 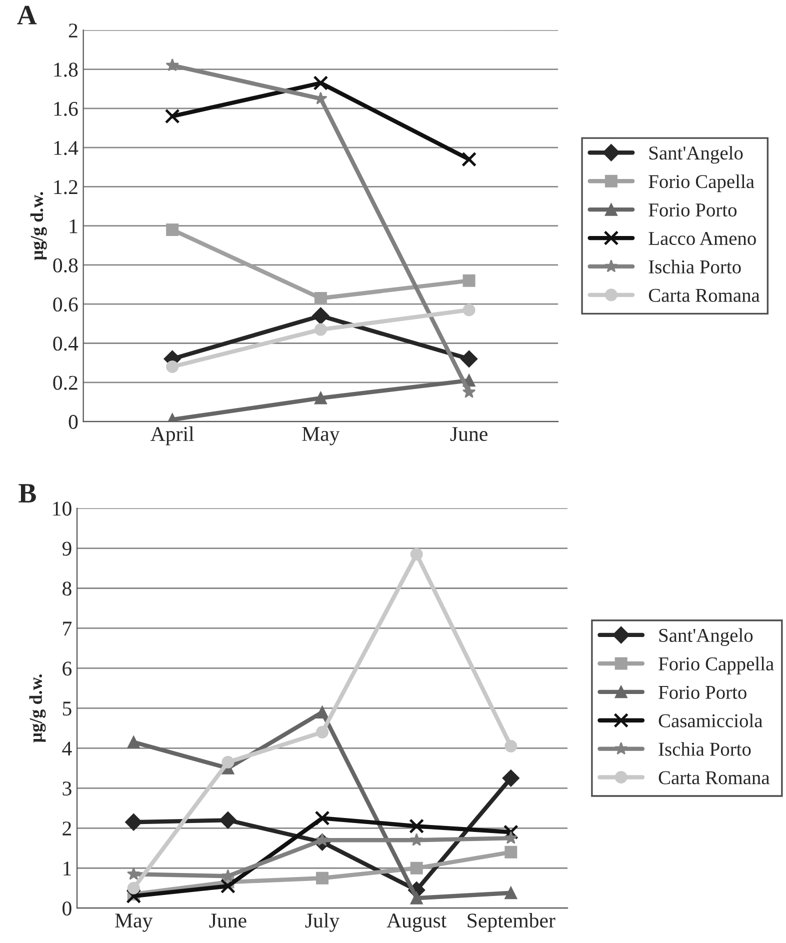 I want to click on legend-label: Forio Cappella, so click(x=716, y=665).